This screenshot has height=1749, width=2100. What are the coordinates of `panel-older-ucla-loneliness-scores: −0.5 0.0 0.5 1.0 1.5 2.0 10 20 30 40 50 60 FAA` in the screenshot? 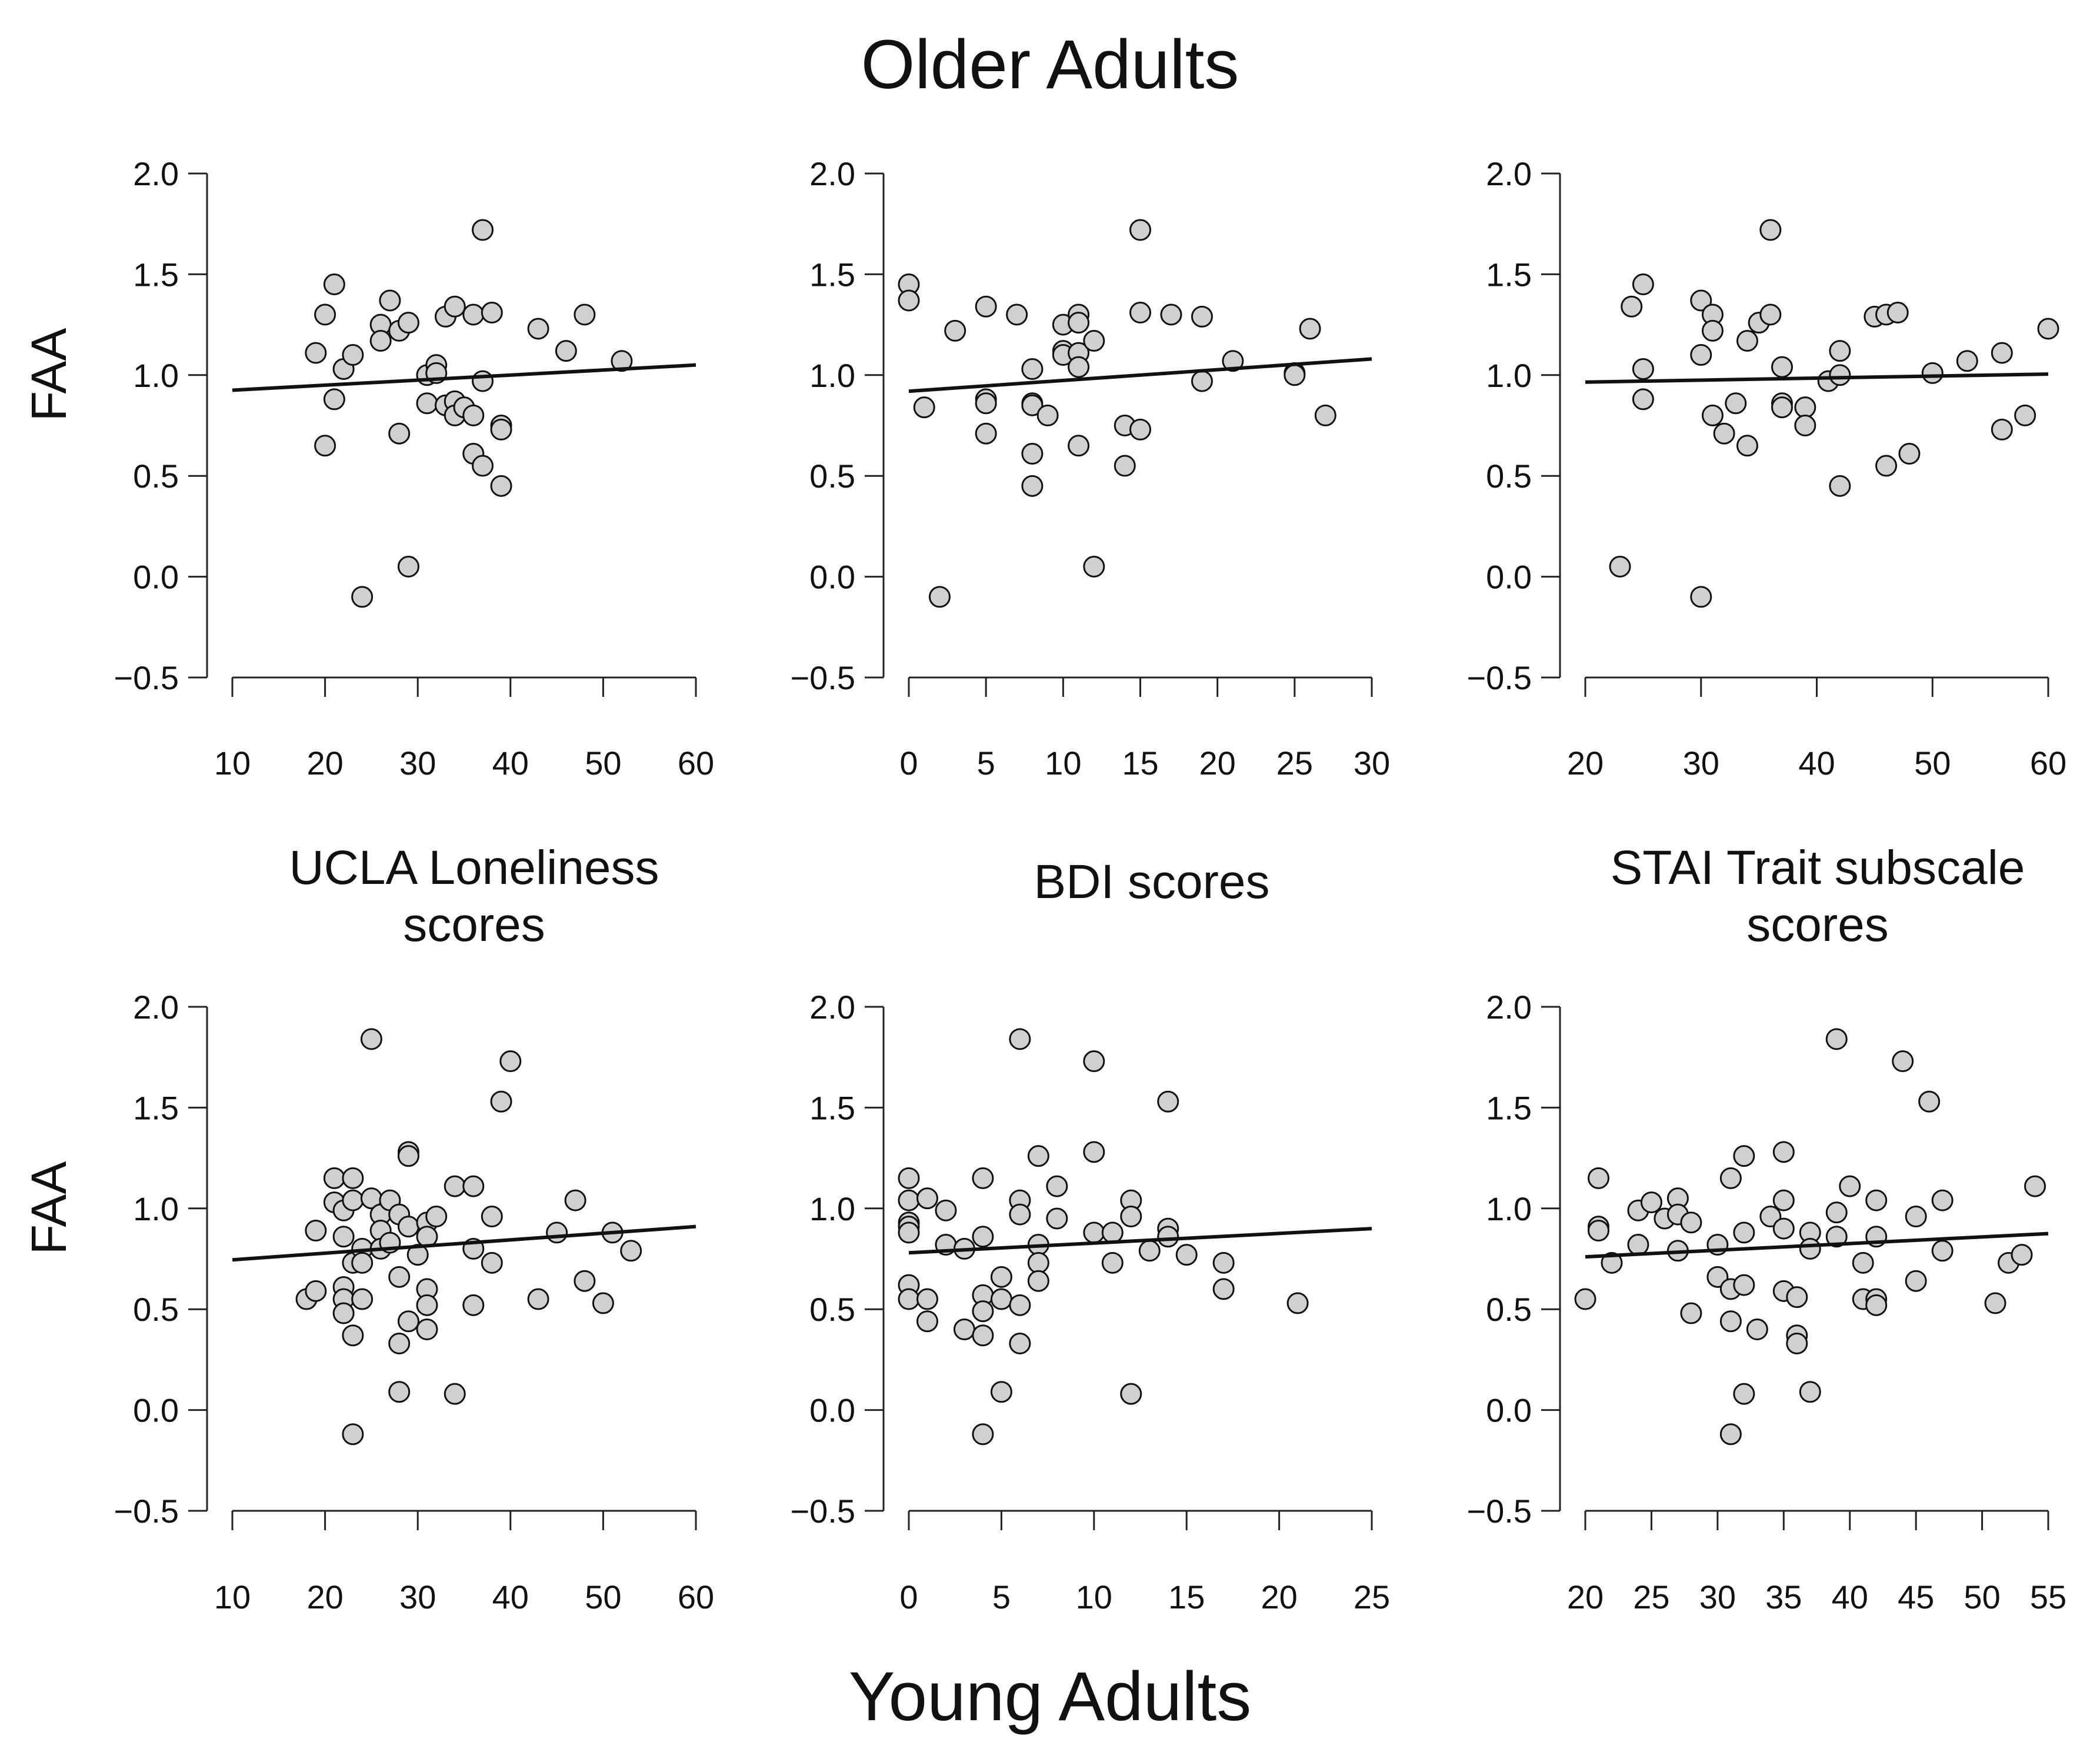 It's located at (367, 469).